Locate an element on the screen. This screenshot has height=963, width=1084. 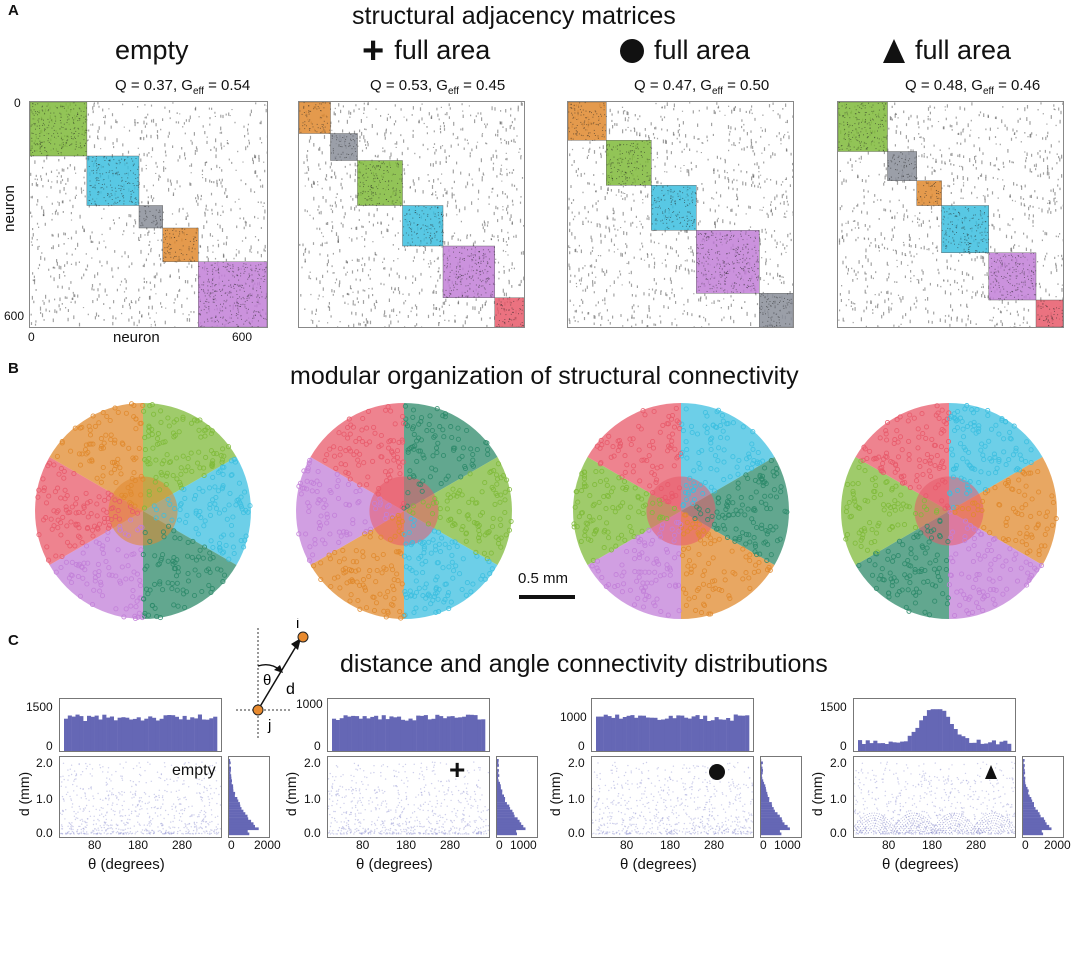
tick-600-left: 600 is located at coordinates (14, 316).